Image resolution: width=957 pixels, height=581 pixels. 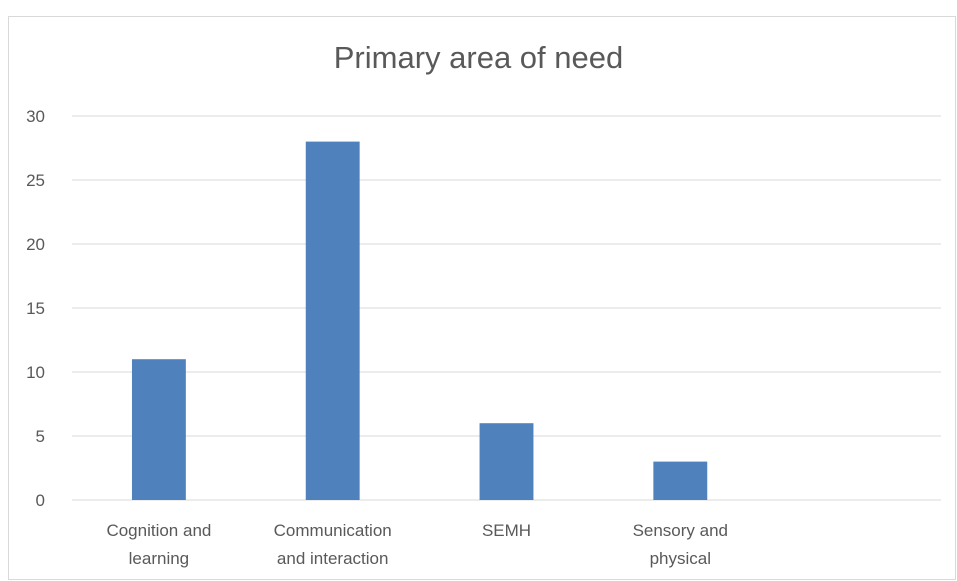 I want to click on y-tick-label: 30, so click(x=35, y=116).